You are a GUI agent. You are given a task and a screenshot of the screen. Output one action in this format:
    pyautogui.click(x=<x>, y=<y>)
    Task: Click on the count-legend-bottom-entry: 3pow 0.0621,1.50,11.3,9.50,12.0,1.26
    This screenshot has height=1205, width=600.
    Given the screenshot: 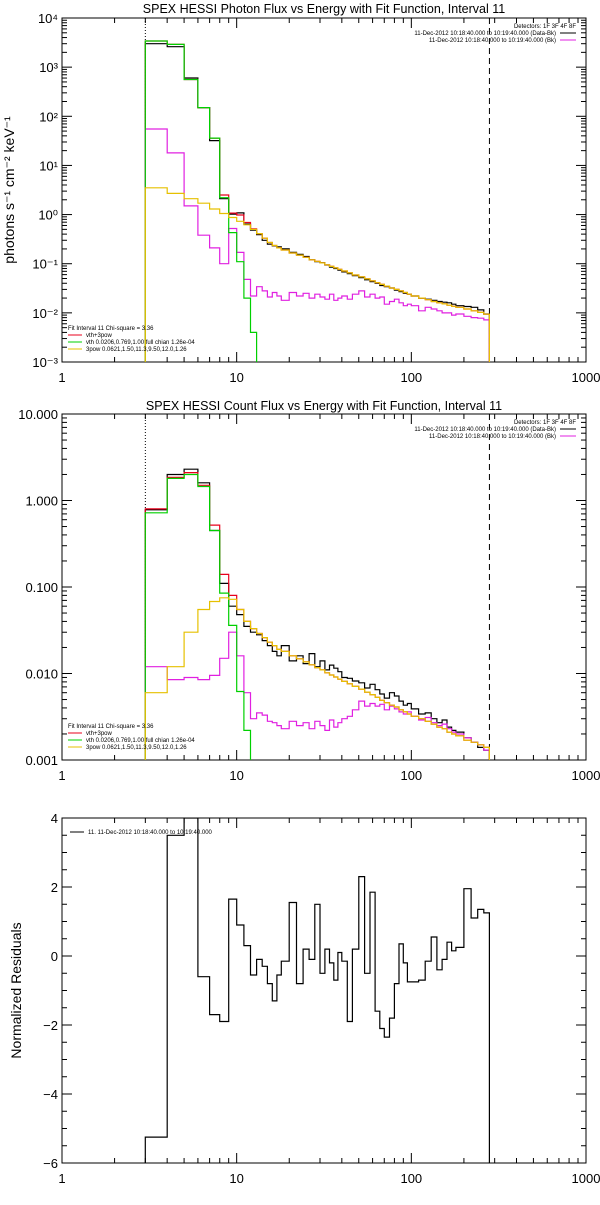 What is the action you would take?
    pyautogui.click(x=136, y=748)
    